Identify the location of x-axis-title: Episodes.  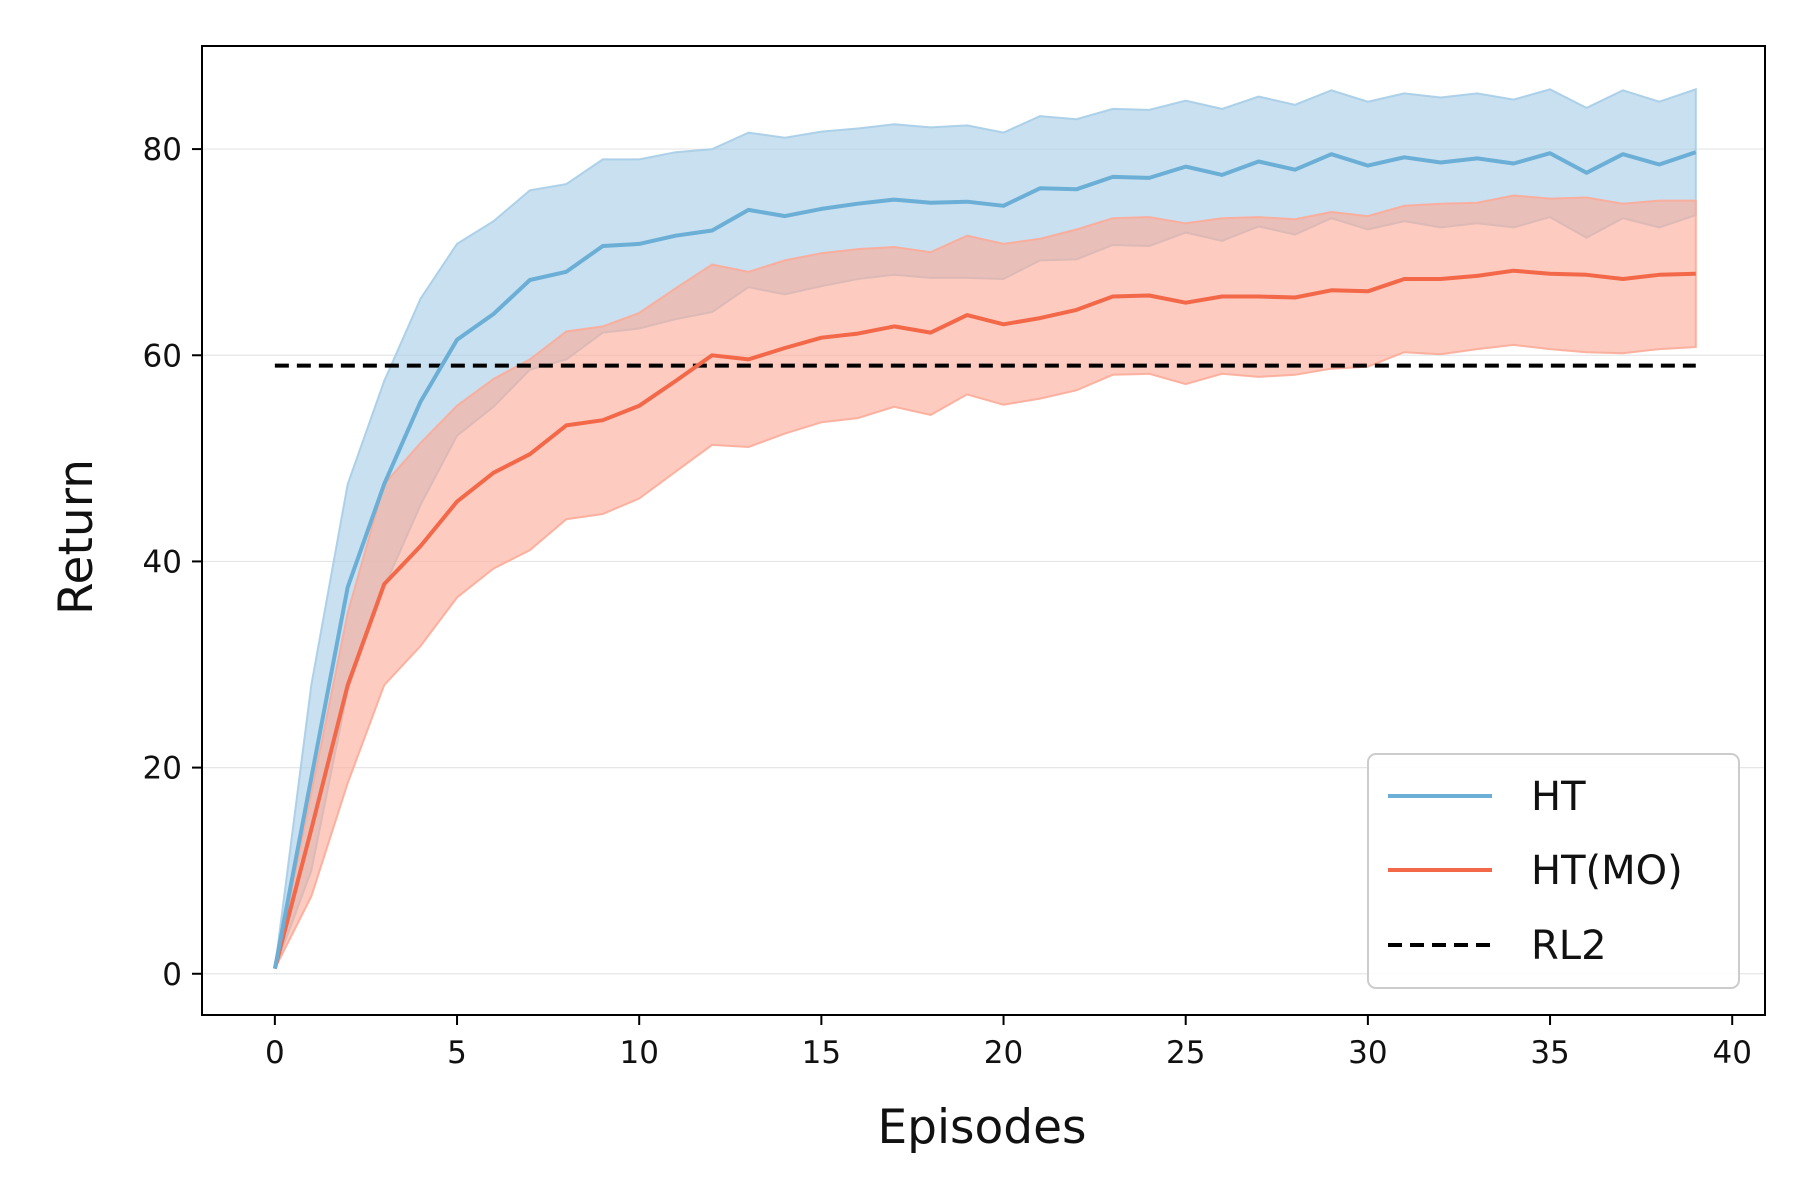
(981, 1127).